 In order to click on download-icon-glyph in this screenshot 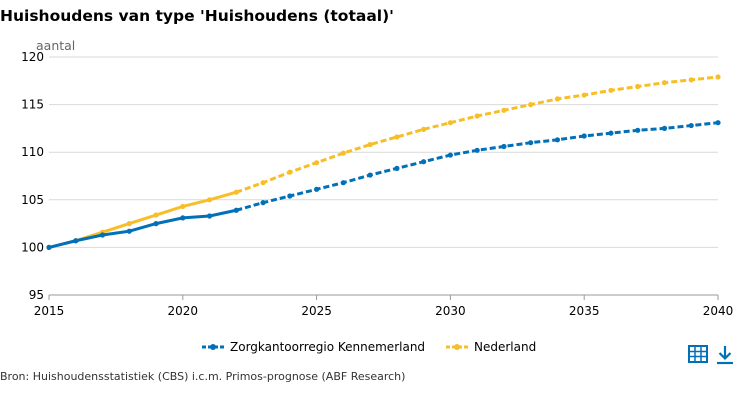, I will do `click(725, 355)`.